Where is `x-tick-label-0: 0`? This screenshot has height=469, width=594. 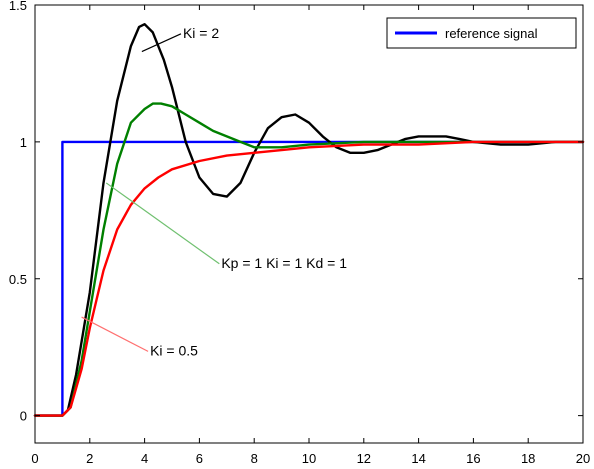 x-tick-label-0: 0 is located at coordinates (34, 458).